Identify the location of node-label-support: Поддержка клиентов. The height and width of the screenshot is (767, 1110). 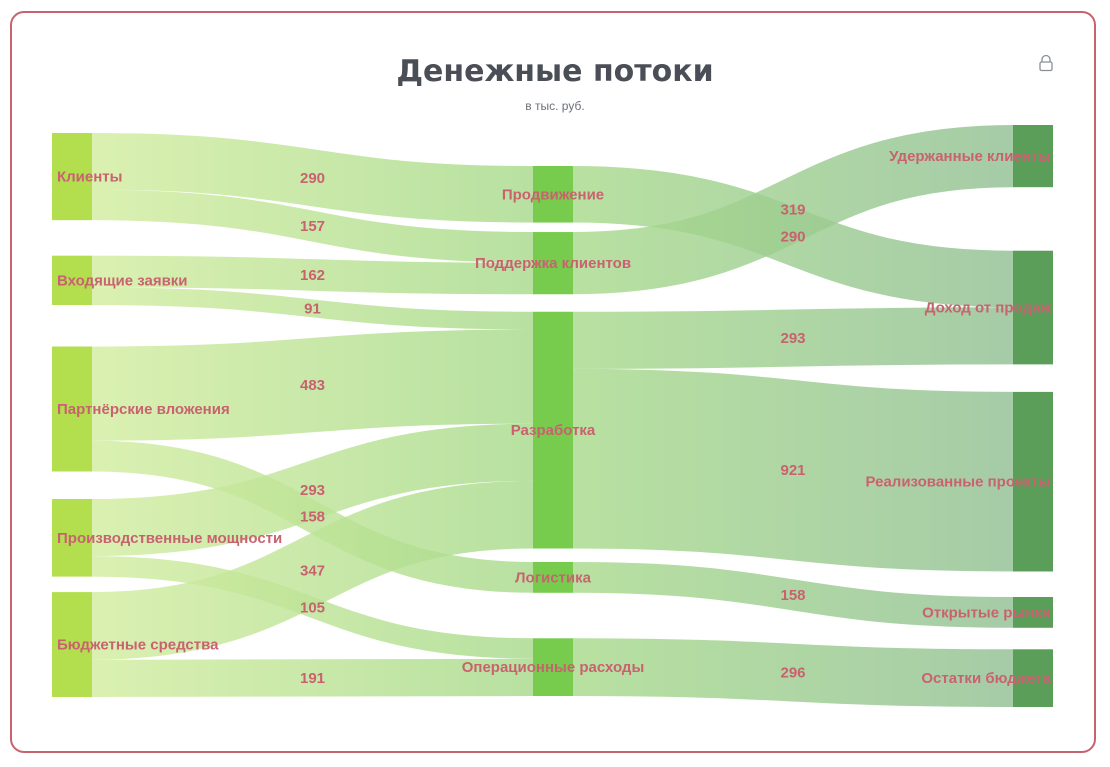
(553, 263).